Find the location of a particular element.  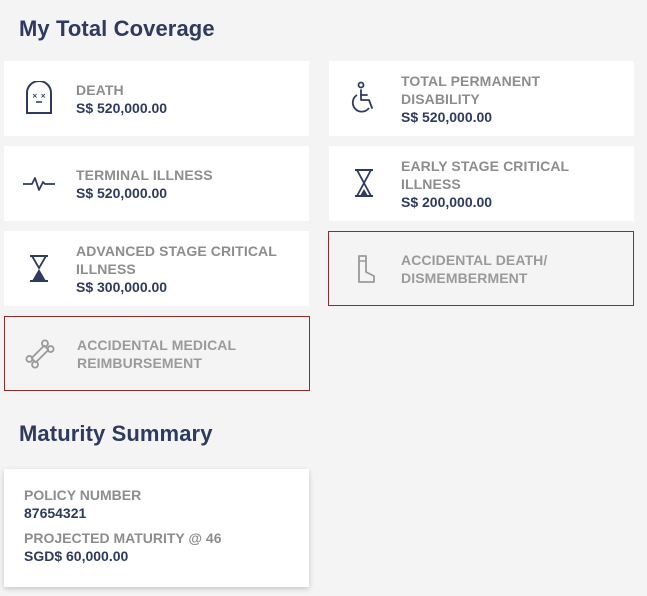

coverage-card-accidental-death-dismemberment: ACCIDENTAL DEATH/ DISMEMBERMENT is located at coordinates (481, 268).